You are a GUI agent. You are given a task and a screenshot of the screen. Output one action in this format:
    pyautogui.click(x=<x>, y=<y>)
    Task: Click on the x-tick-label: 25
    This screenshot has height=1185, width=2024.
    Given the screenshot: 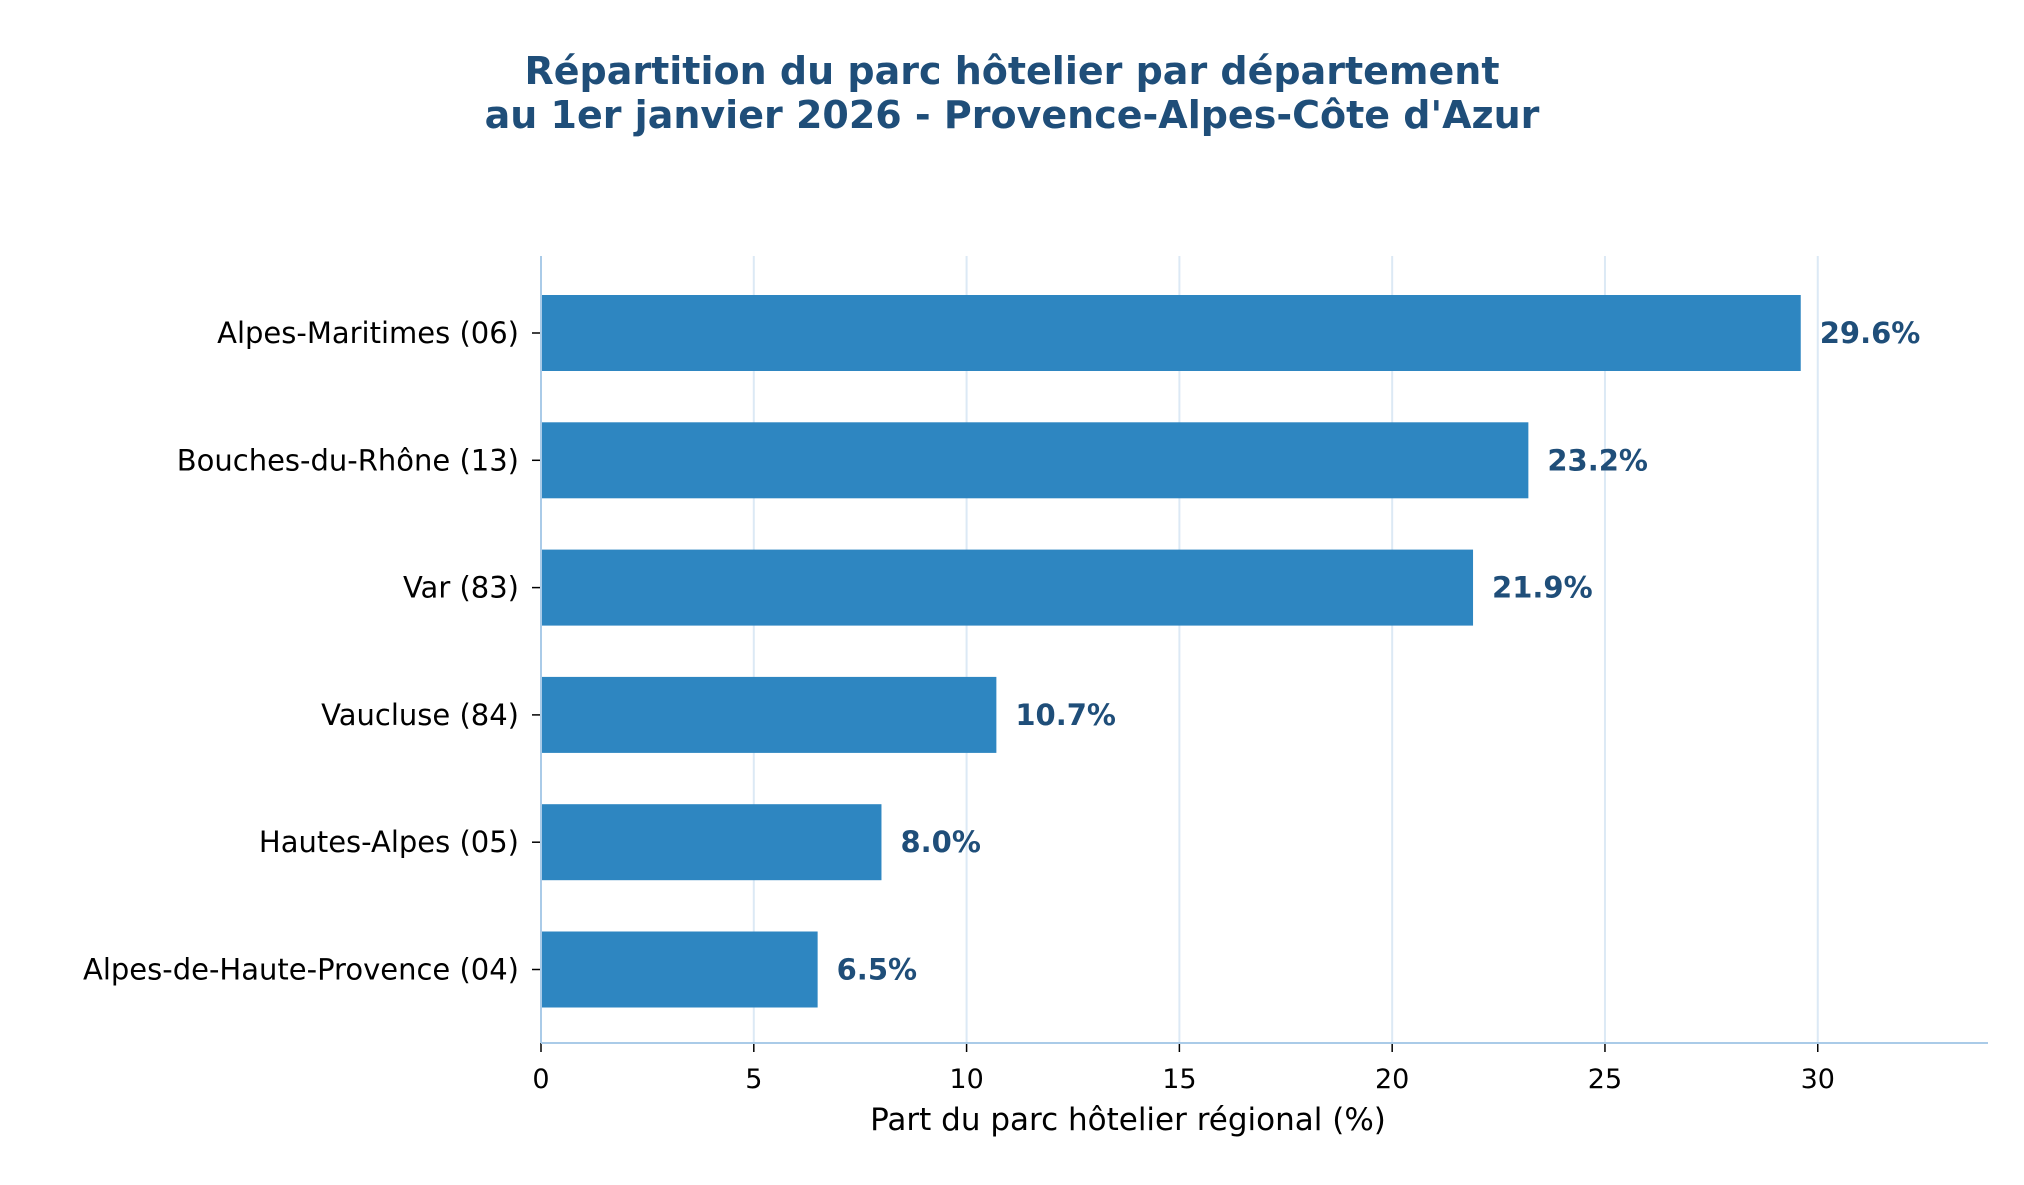 What is the action you would take?
    pyautogui.click(x=1605, y=1079)
    